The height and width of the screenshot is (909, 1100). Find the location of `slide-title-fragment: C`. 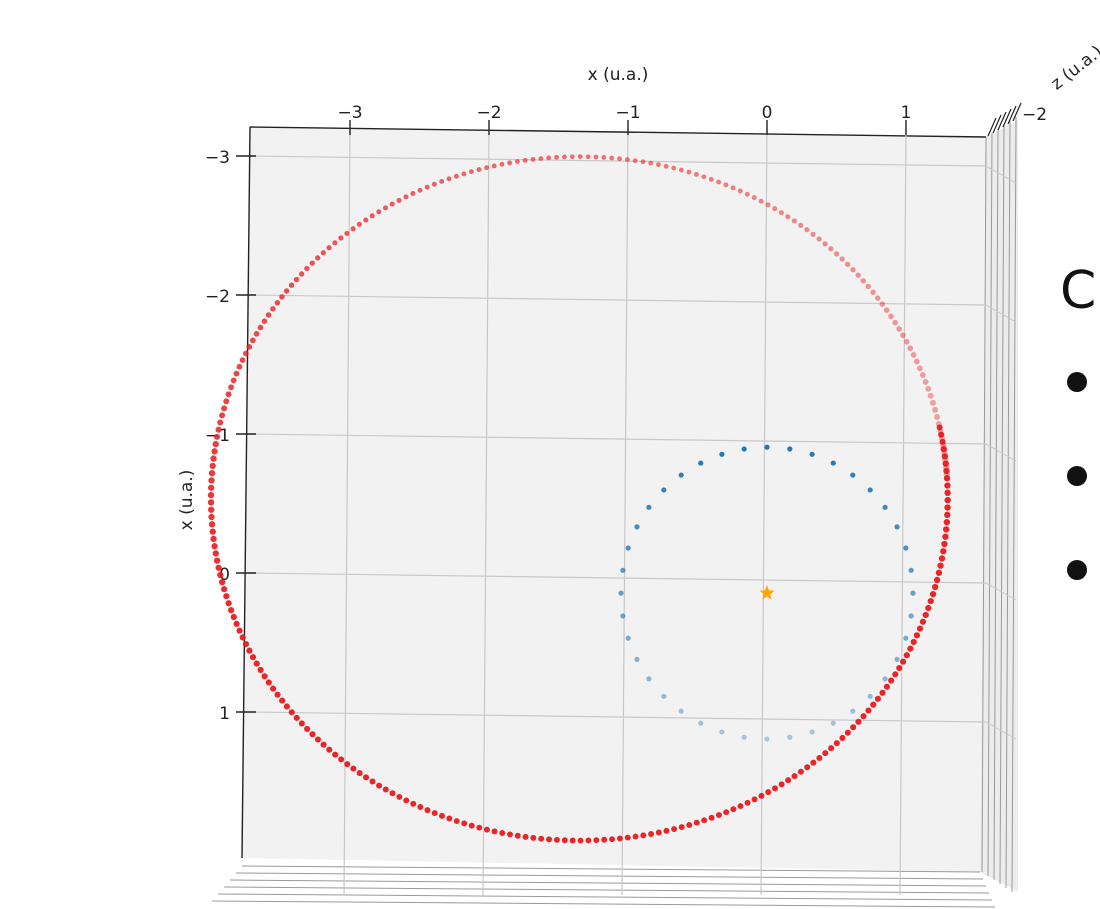

slide-title-fragment: C is located at coordinates (1078, 291).